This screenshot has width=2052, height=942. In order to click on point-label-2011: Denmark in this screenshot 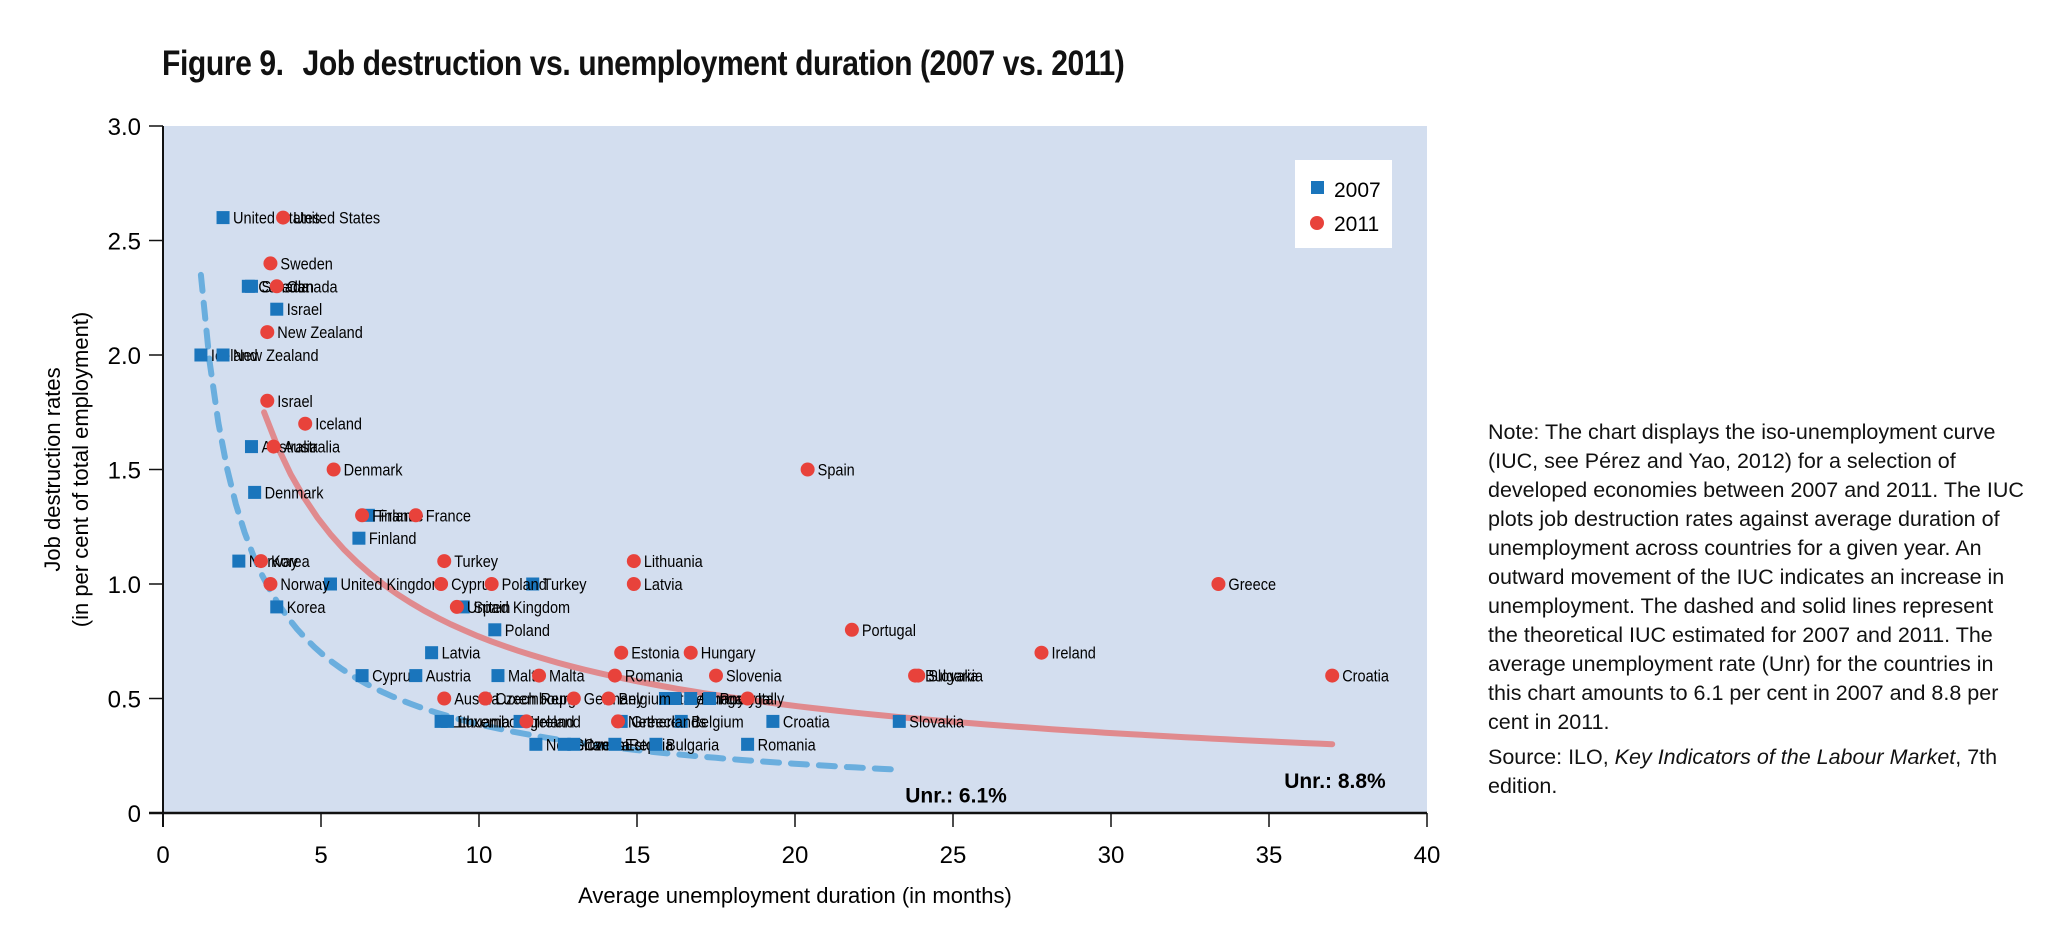, I will do `click(373, 471)`.